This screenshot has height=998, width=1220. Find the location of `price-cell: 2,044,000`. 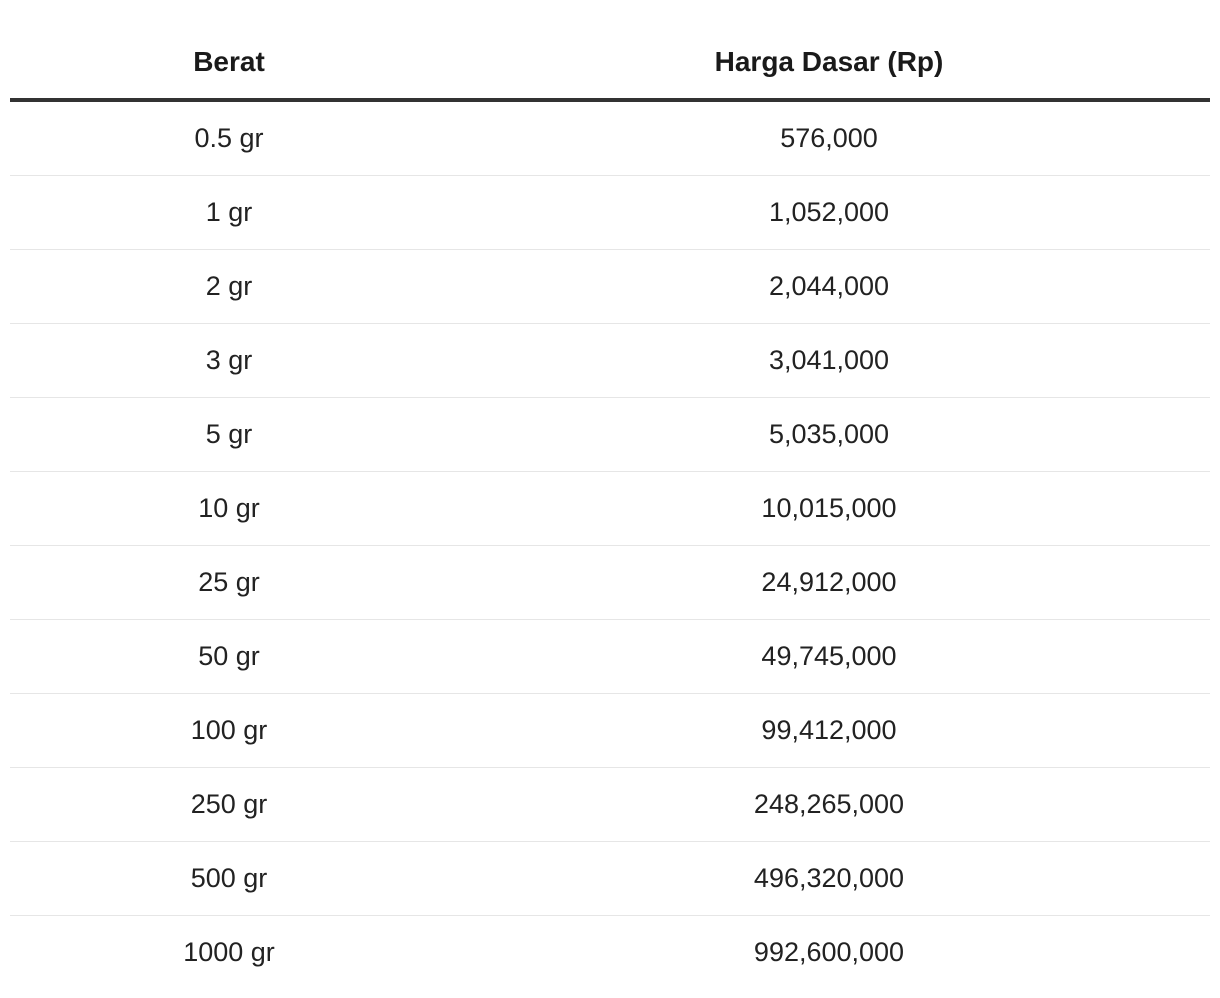

price-cell: 2,044,000 is located at coordinates (829, 286).